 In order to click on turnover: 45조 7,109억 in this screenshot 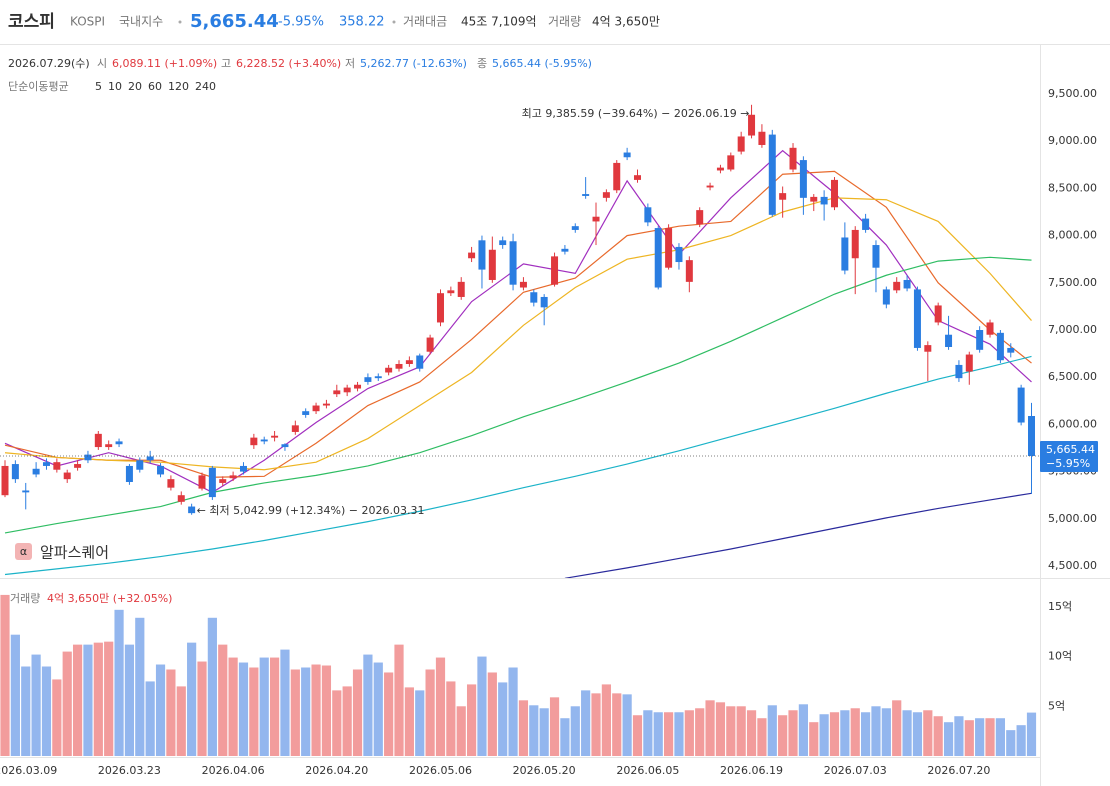, I will do `click(499, 22)`.